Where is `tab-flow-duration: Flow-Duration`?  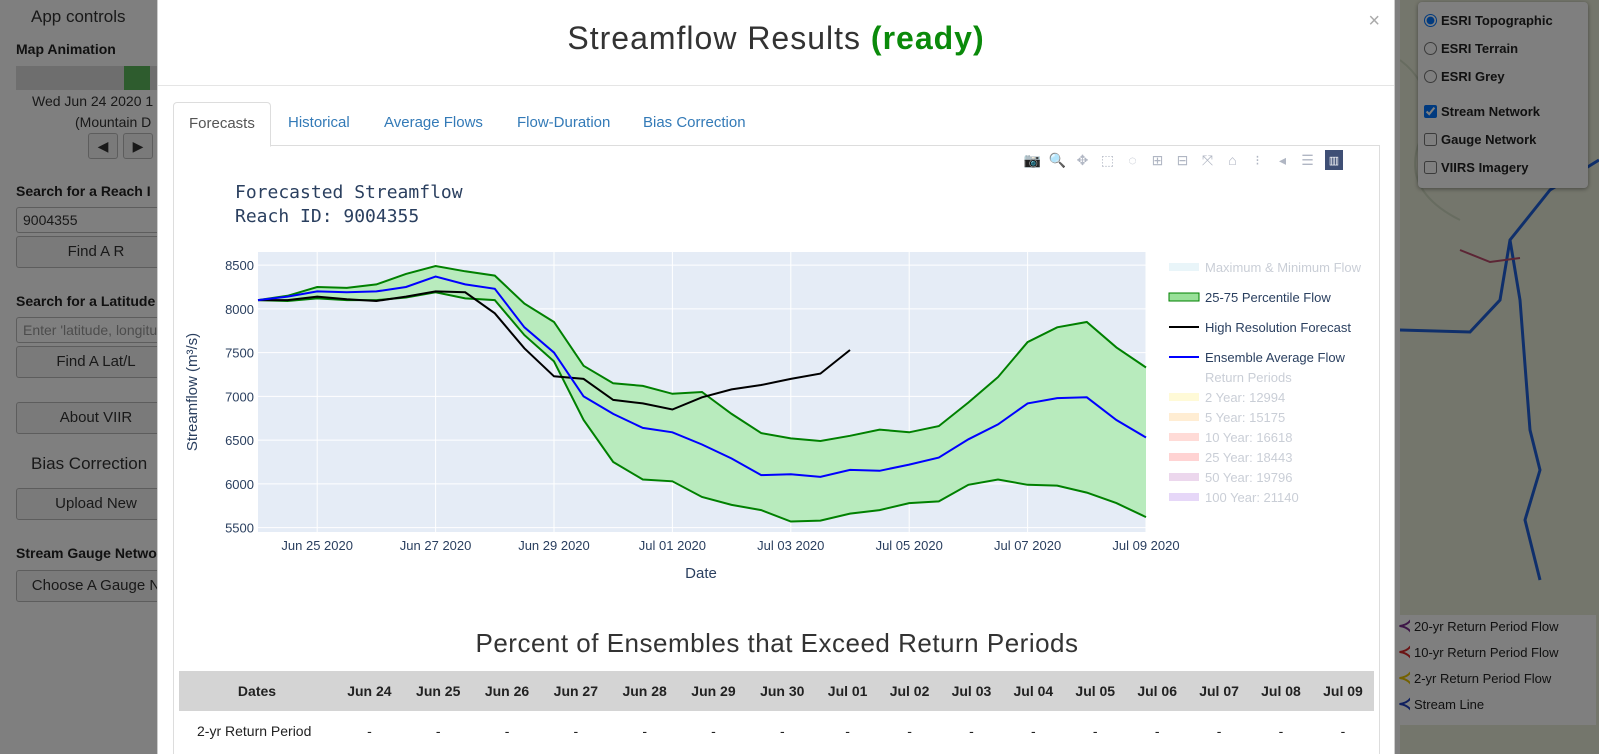
tab-flow-duration: Flow-Duration is located at coordinates (564, 122).